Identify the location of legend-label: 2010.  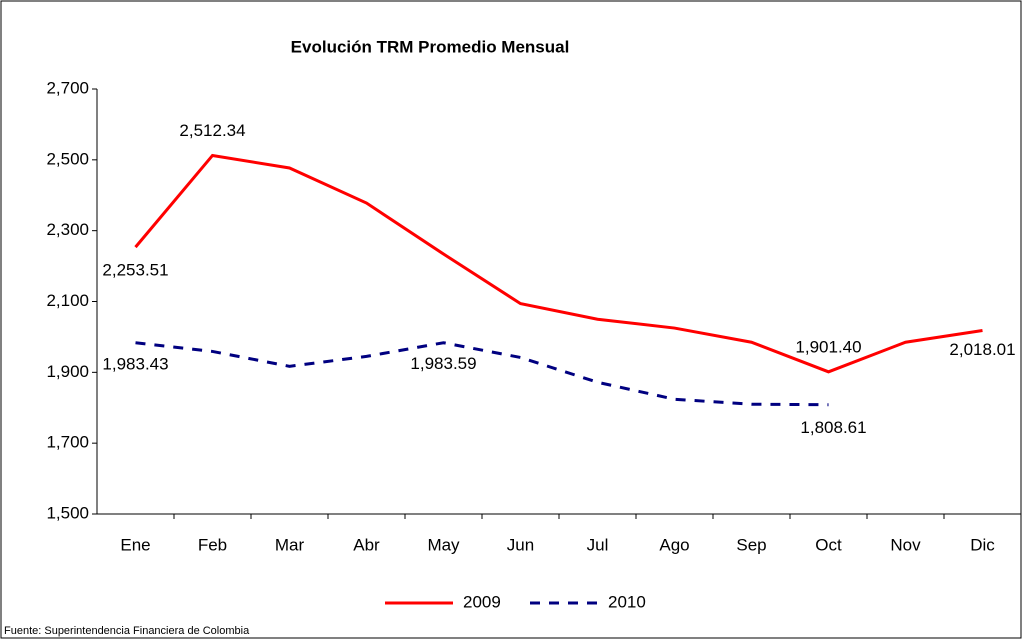
(627, 601).